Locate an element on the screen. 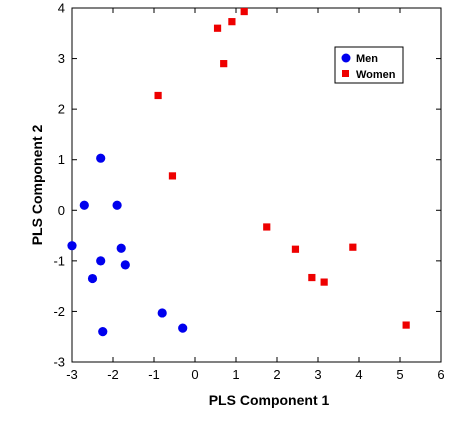 This screenshot has width=474, height=422. x-tick-label: -3 is located at coordinates (72, 374).